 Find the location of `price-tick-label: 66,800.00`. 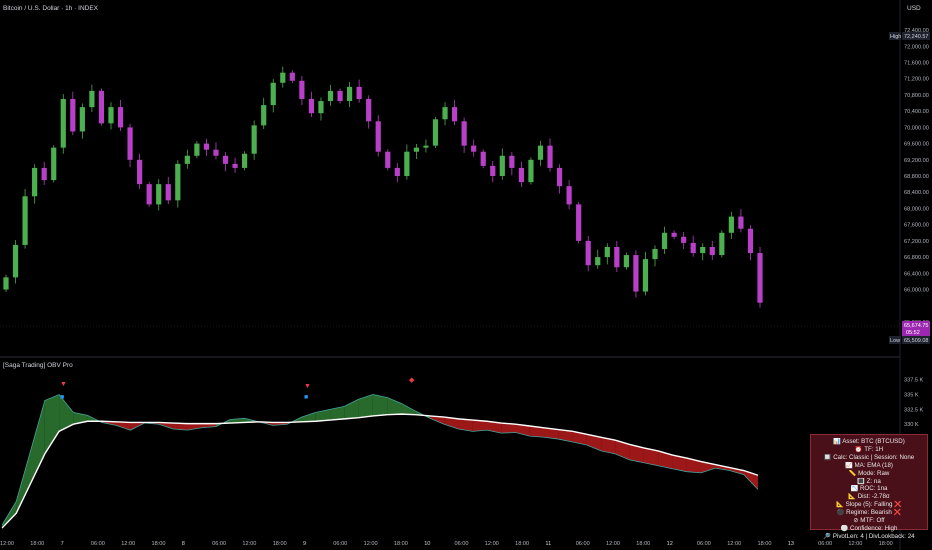

price-tick-label: 66,800.00 is located at coordinates (916, 258).